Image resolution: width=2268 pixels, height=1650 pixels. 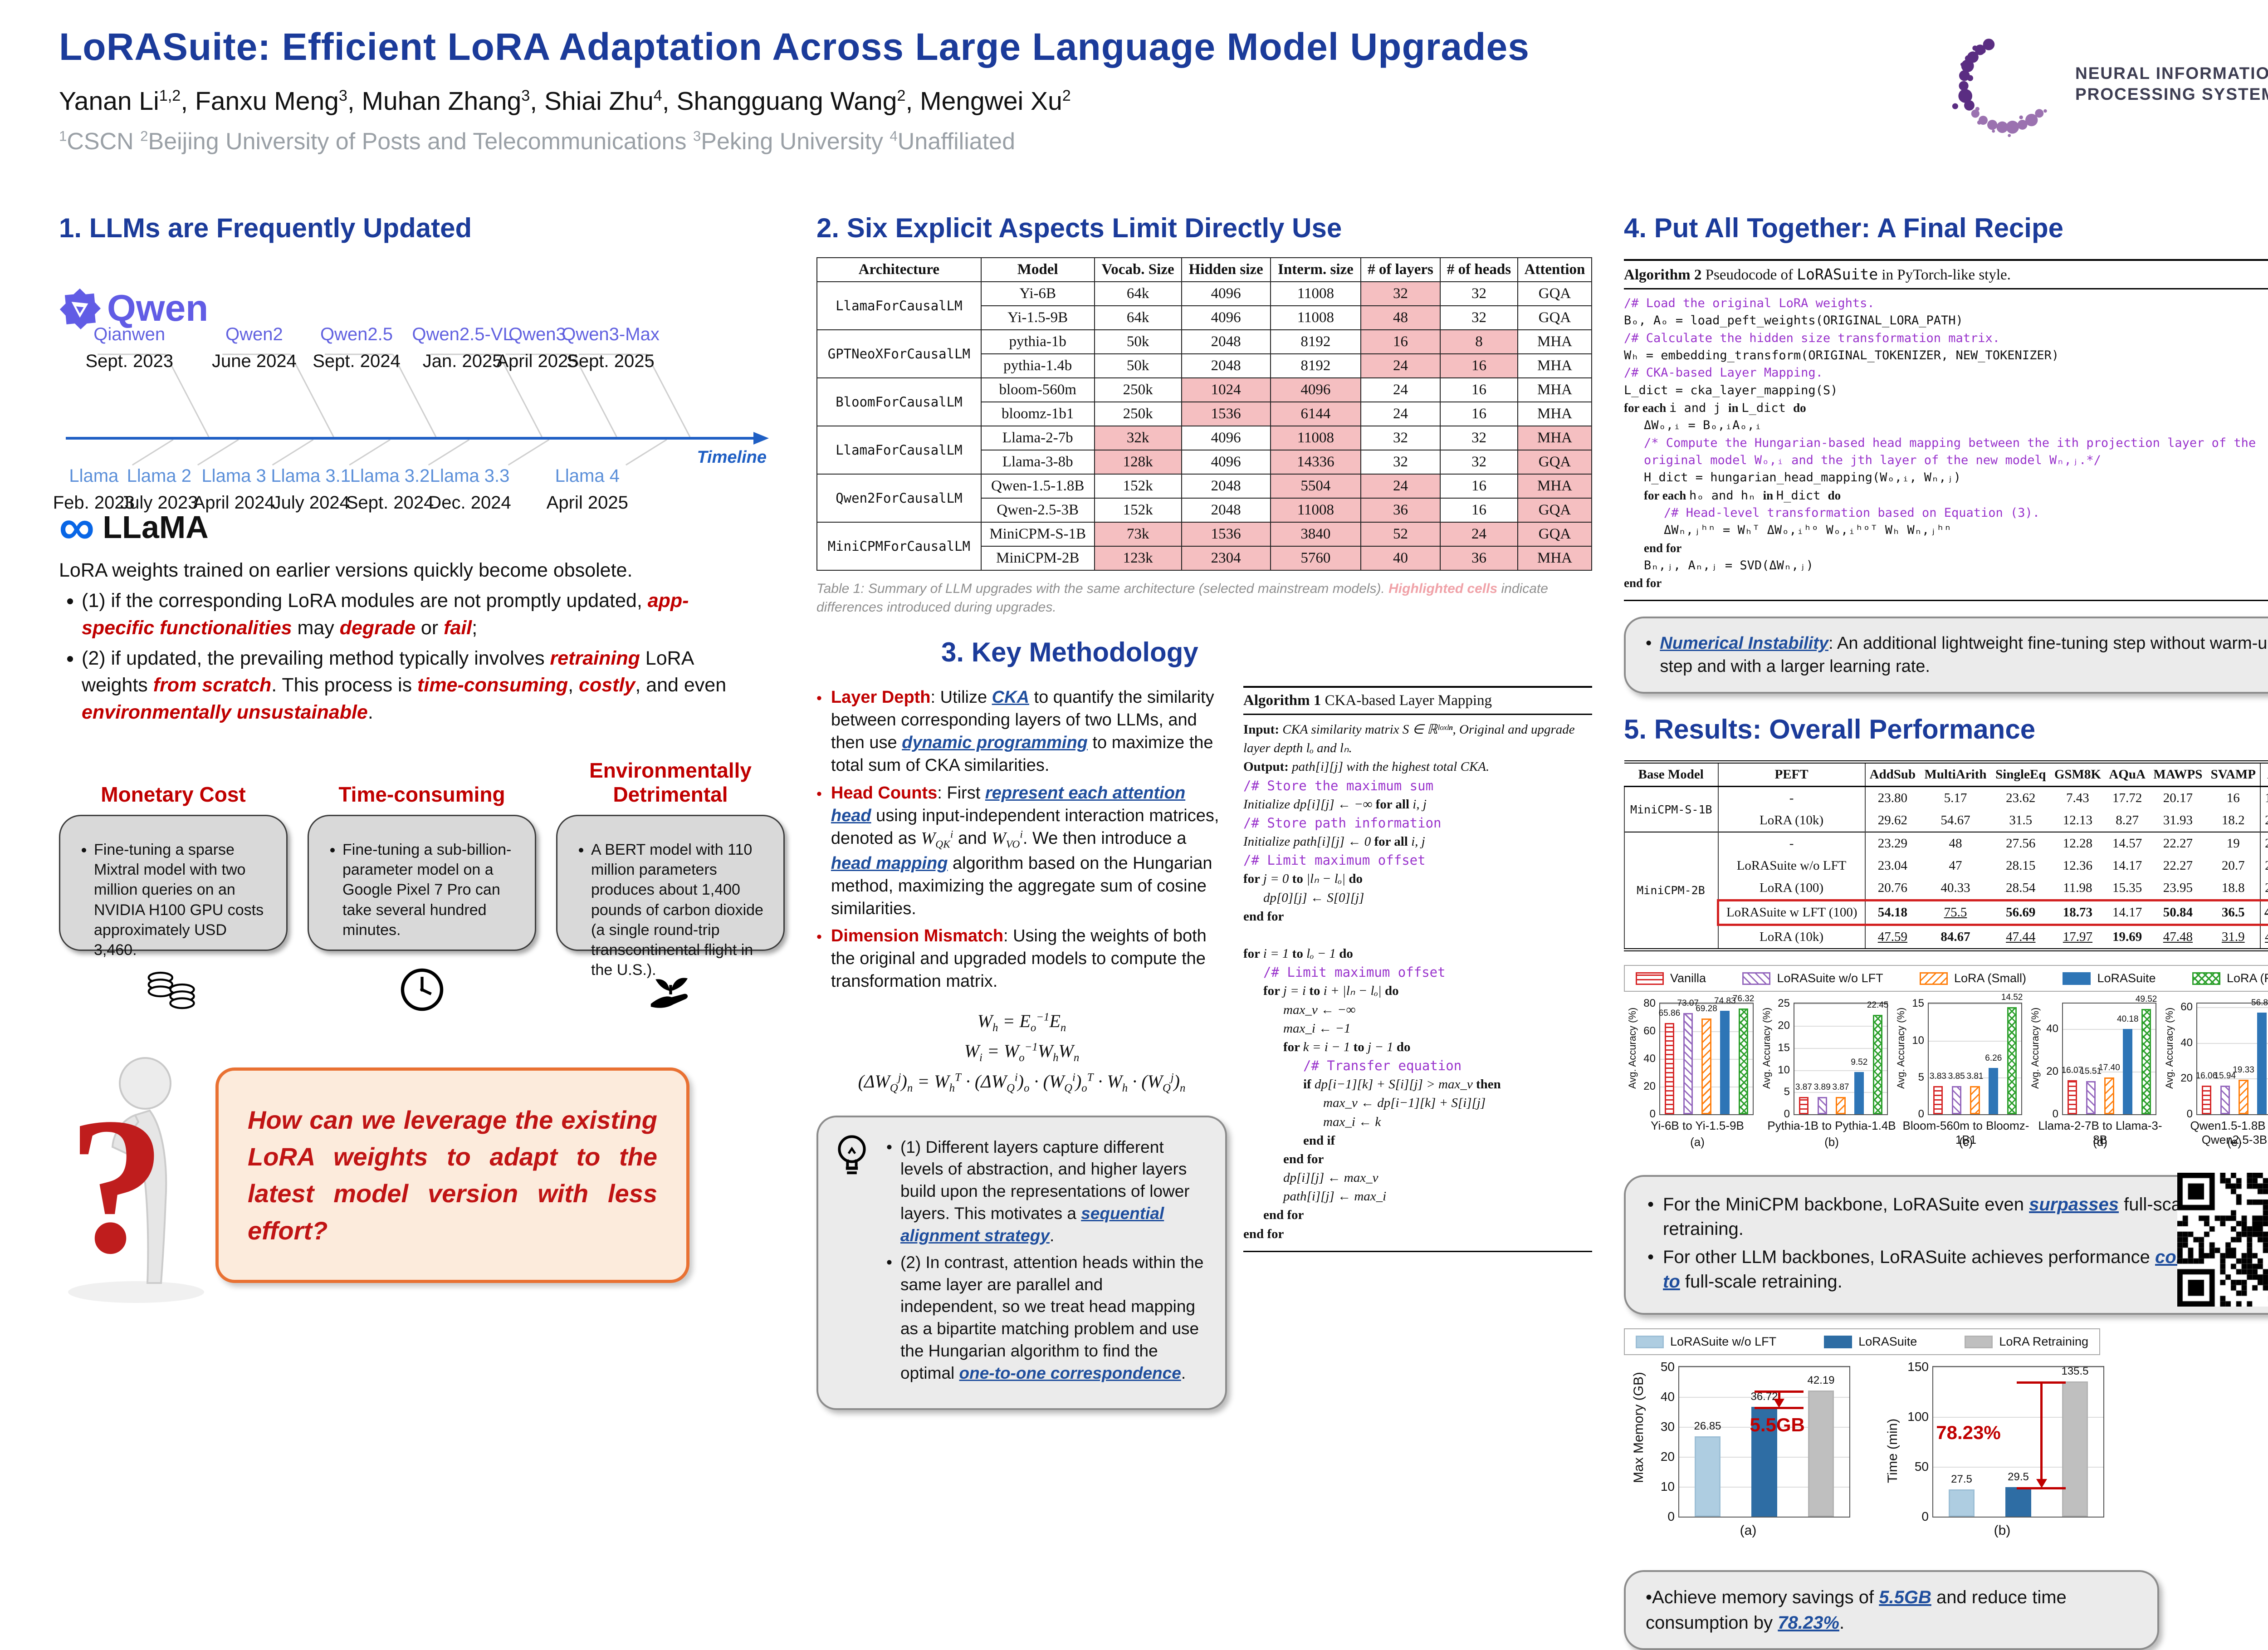 I want to click on bar-value-label: 17.40, so click(x=2109, y=1067).